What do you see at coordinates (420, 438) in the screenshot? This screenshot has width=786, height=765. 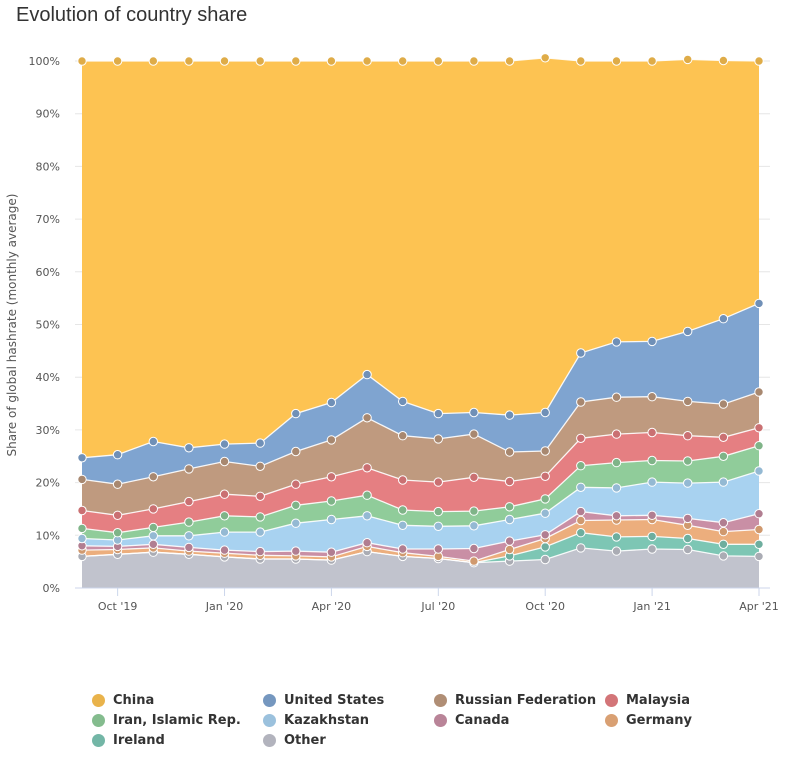 I see `line-russian-federation` at bounding box center [420, 438].